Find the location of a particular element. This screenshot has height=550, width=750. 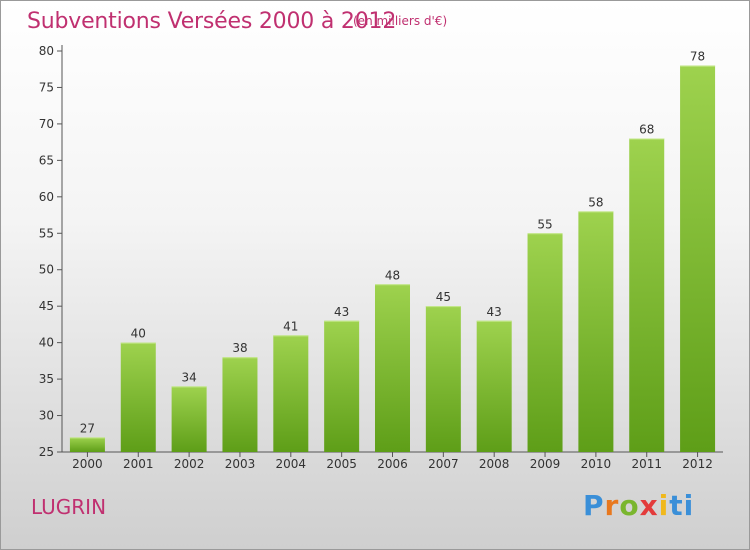

y-tick-label: 70 is located at coordinates (46, 124).